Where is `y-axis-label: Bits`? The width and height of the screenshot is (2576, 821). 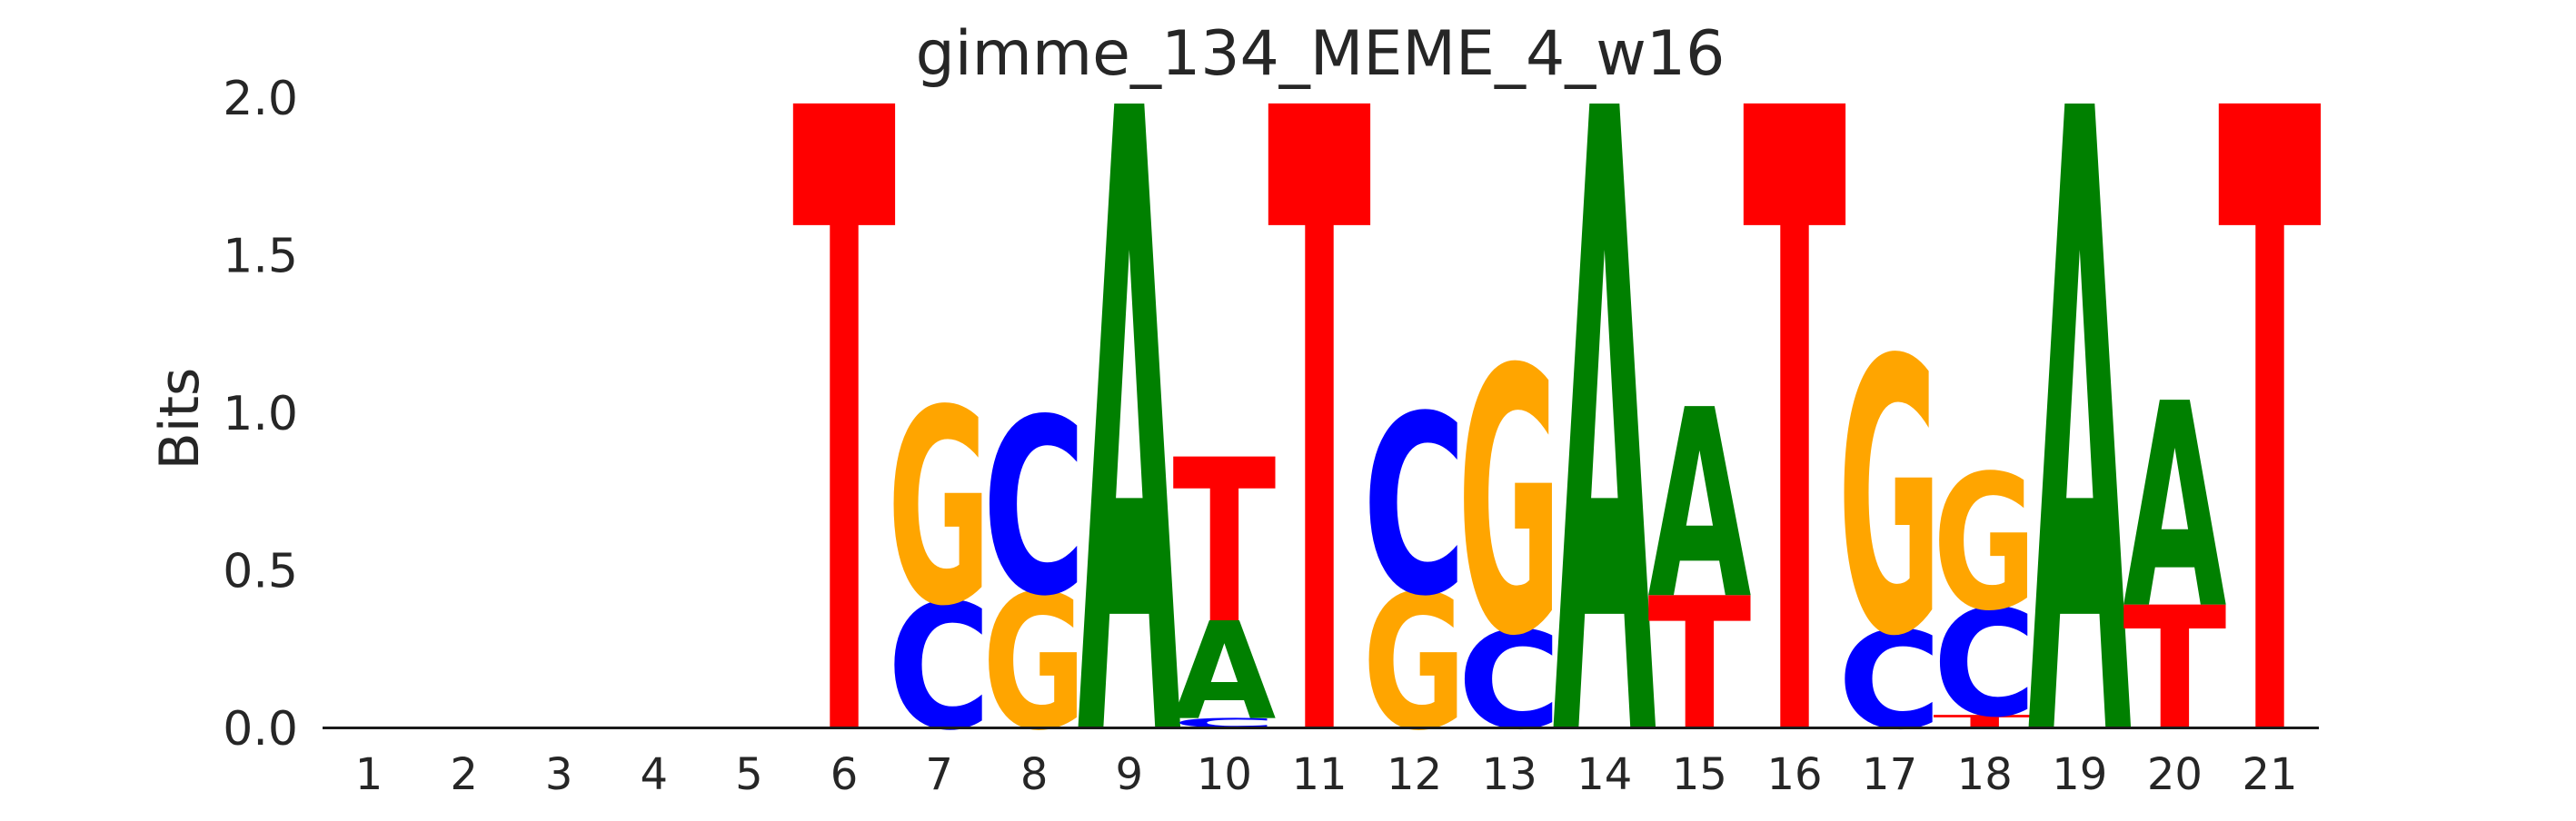
y-axis-label: Bits is located at coordinates (180, 419).